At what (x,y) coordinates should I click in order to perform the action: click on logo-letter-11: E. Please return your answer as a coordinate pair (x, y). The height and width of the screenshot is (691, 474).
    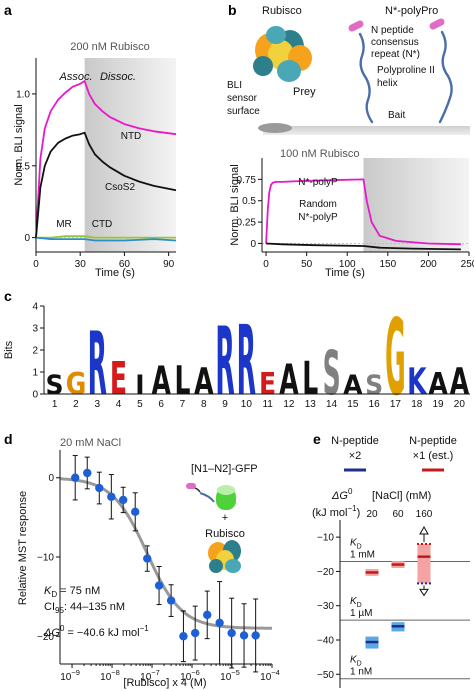
    Looking at the image, I should click on (267, 384).